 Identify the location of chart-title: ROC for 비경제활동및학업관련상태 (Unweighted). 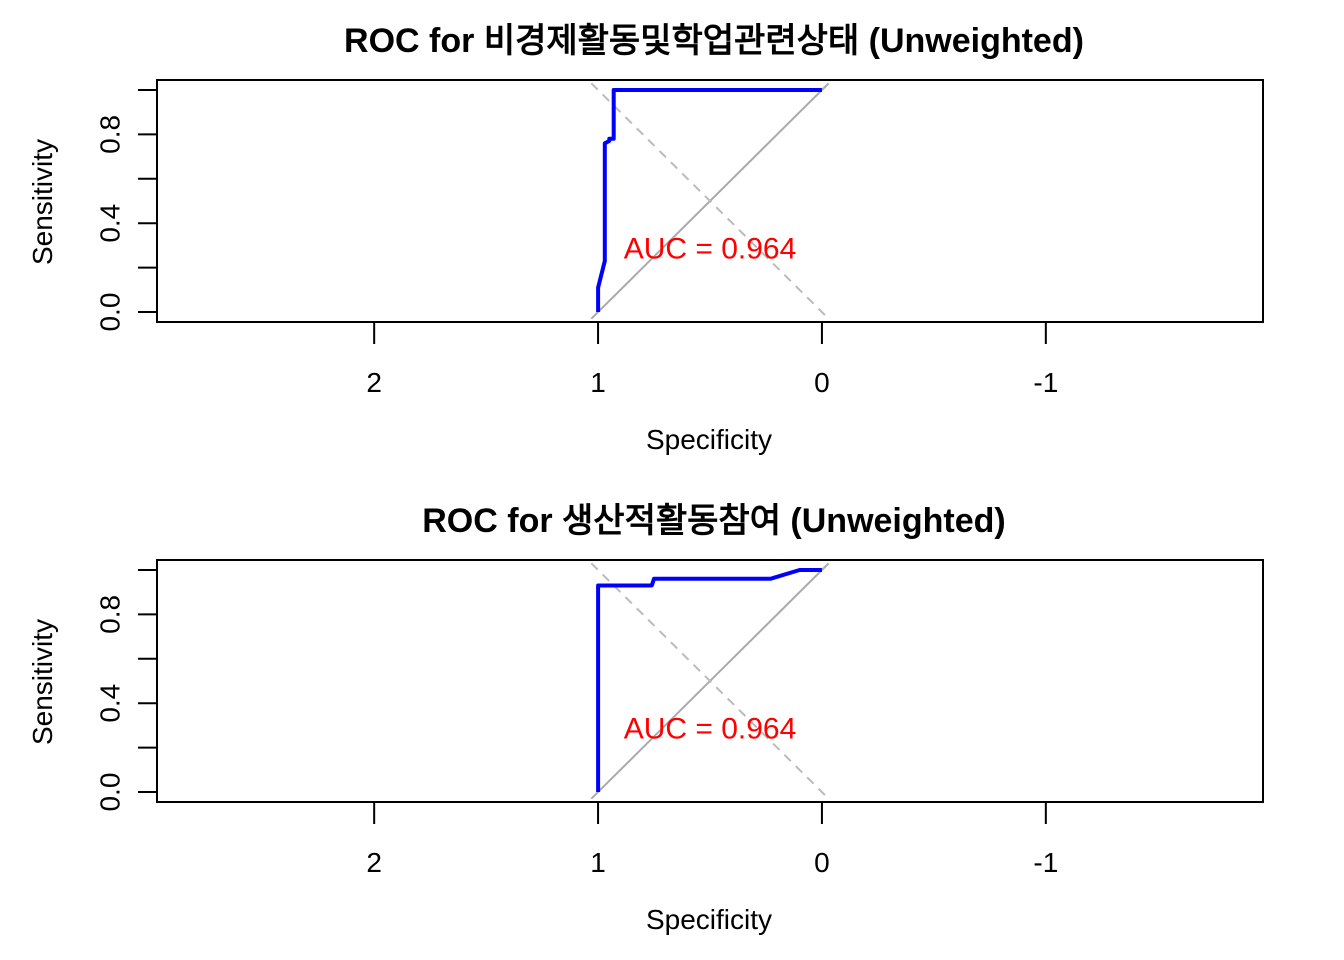
(714, 41).